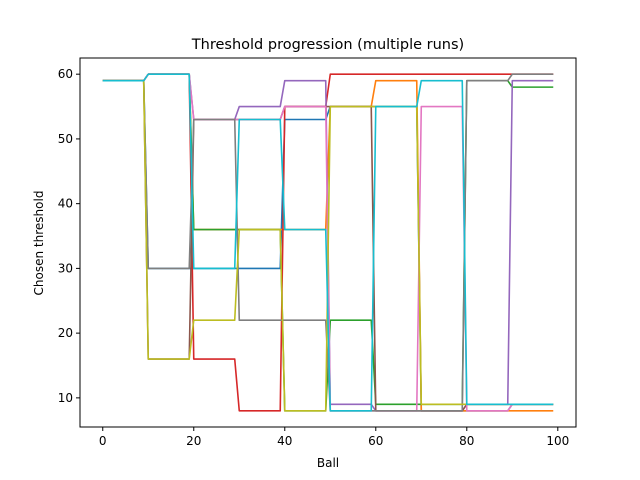 The height and width of the screenshot is (480, 640). Describe the element at coordinates (328, 463) in the screenshot. I see `x-axis-label: Ball` at that location.